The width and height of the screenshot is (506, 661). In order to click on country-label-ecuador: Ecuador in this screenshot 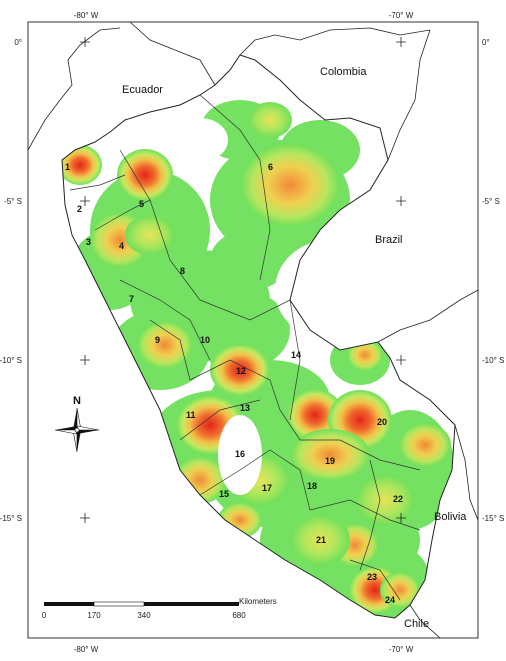, I will do `click(142, 90)`.